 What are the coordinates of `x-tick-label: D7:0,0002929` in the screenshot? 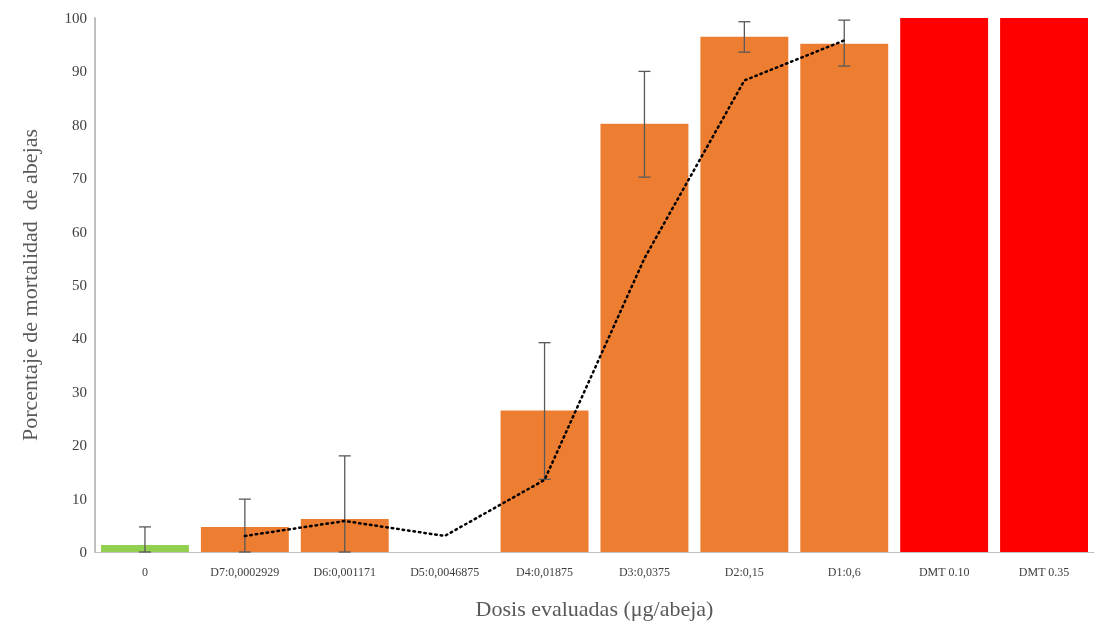 It's located at (245, 572).